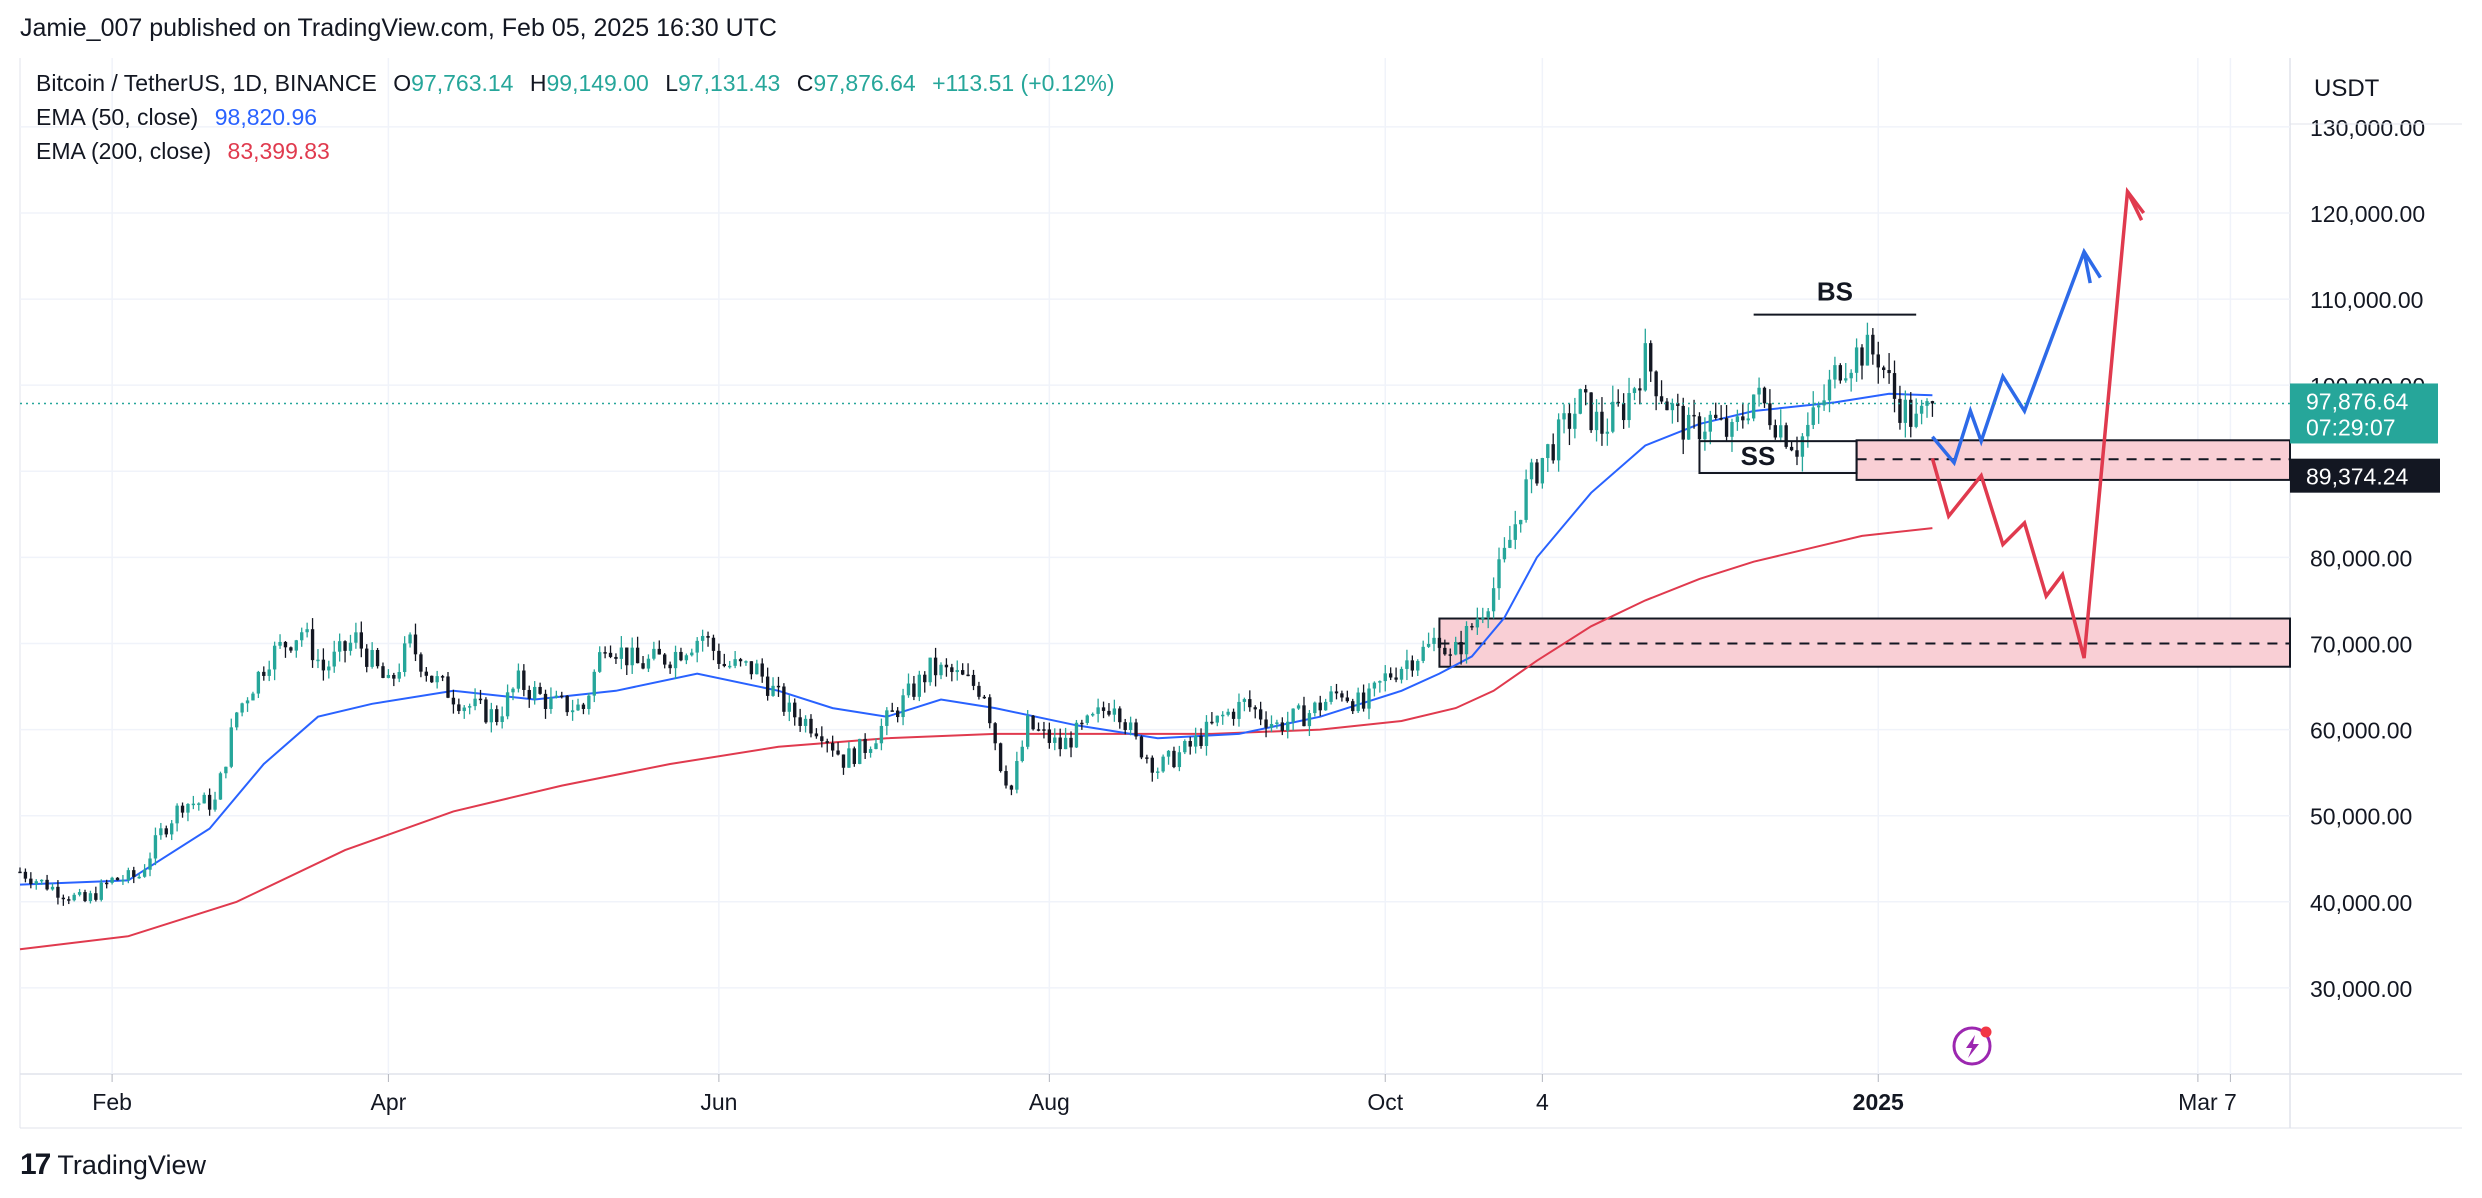 This screenshot has height=1198, width=2482. Describe the element at coordinates (124, 151) in the screenshot. I see `legend-ema200-label: EMA (200, close)` at that location.